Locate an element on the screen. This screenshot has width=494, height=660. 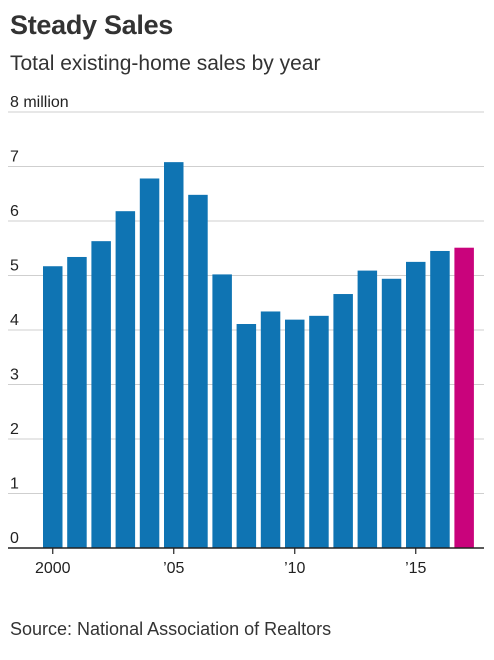
y-axis-labels: 0 1 2 3 4 5 6 7 8 million is located at coordinates (39, 320).